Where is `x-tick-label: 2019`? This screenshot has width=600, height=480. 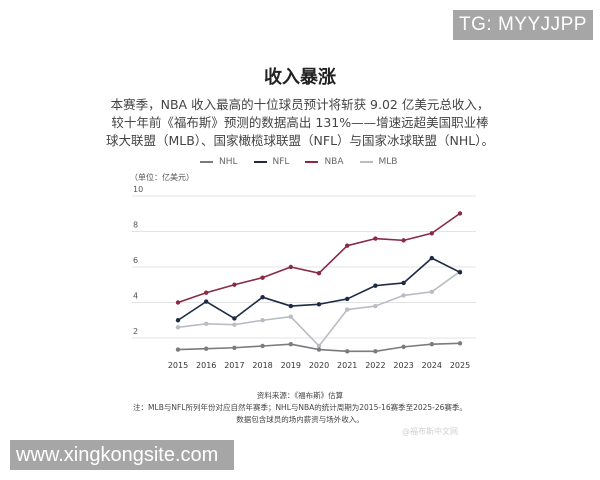
x-tick-label: 2019 is located at coordinates (291, 365).